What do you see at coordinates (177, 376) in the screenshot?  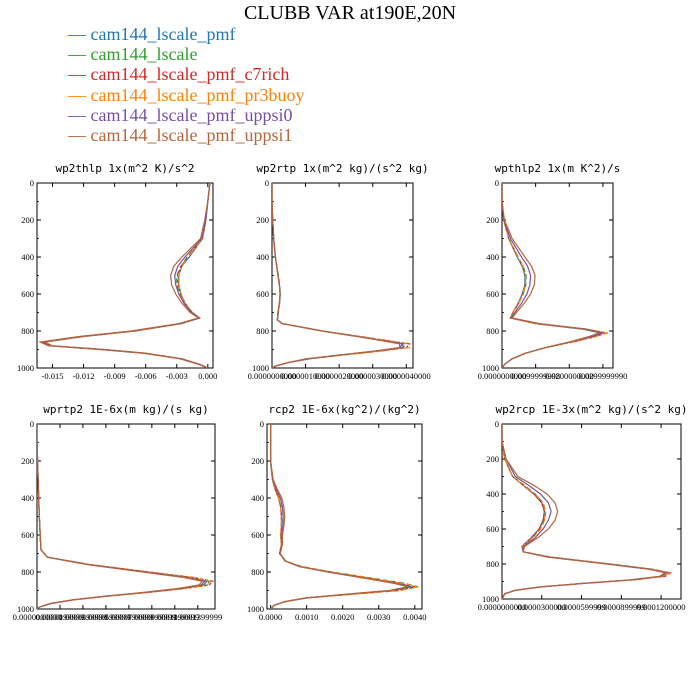 I see `x-tick-label: -0.003` at bounding box center [177, 376].